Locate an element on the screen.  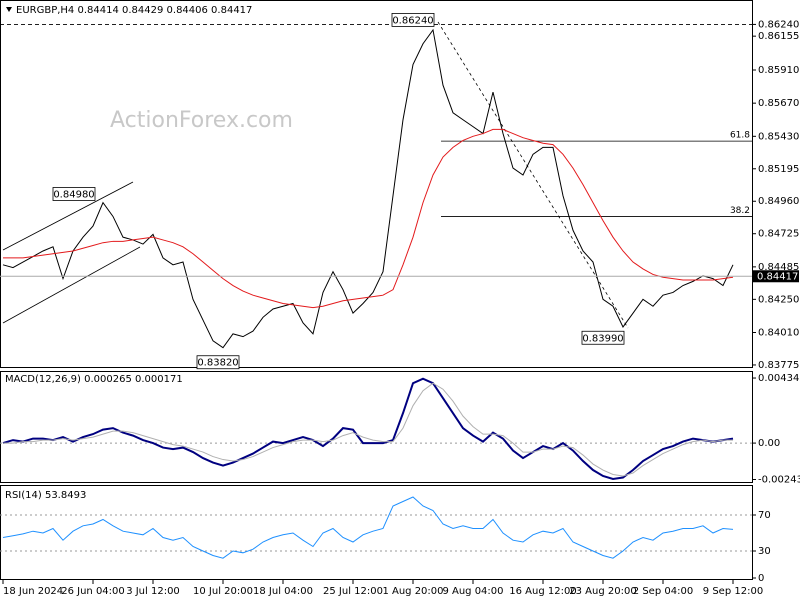
y-tick-label: 0.004347 is located at coordinates (779, 378).